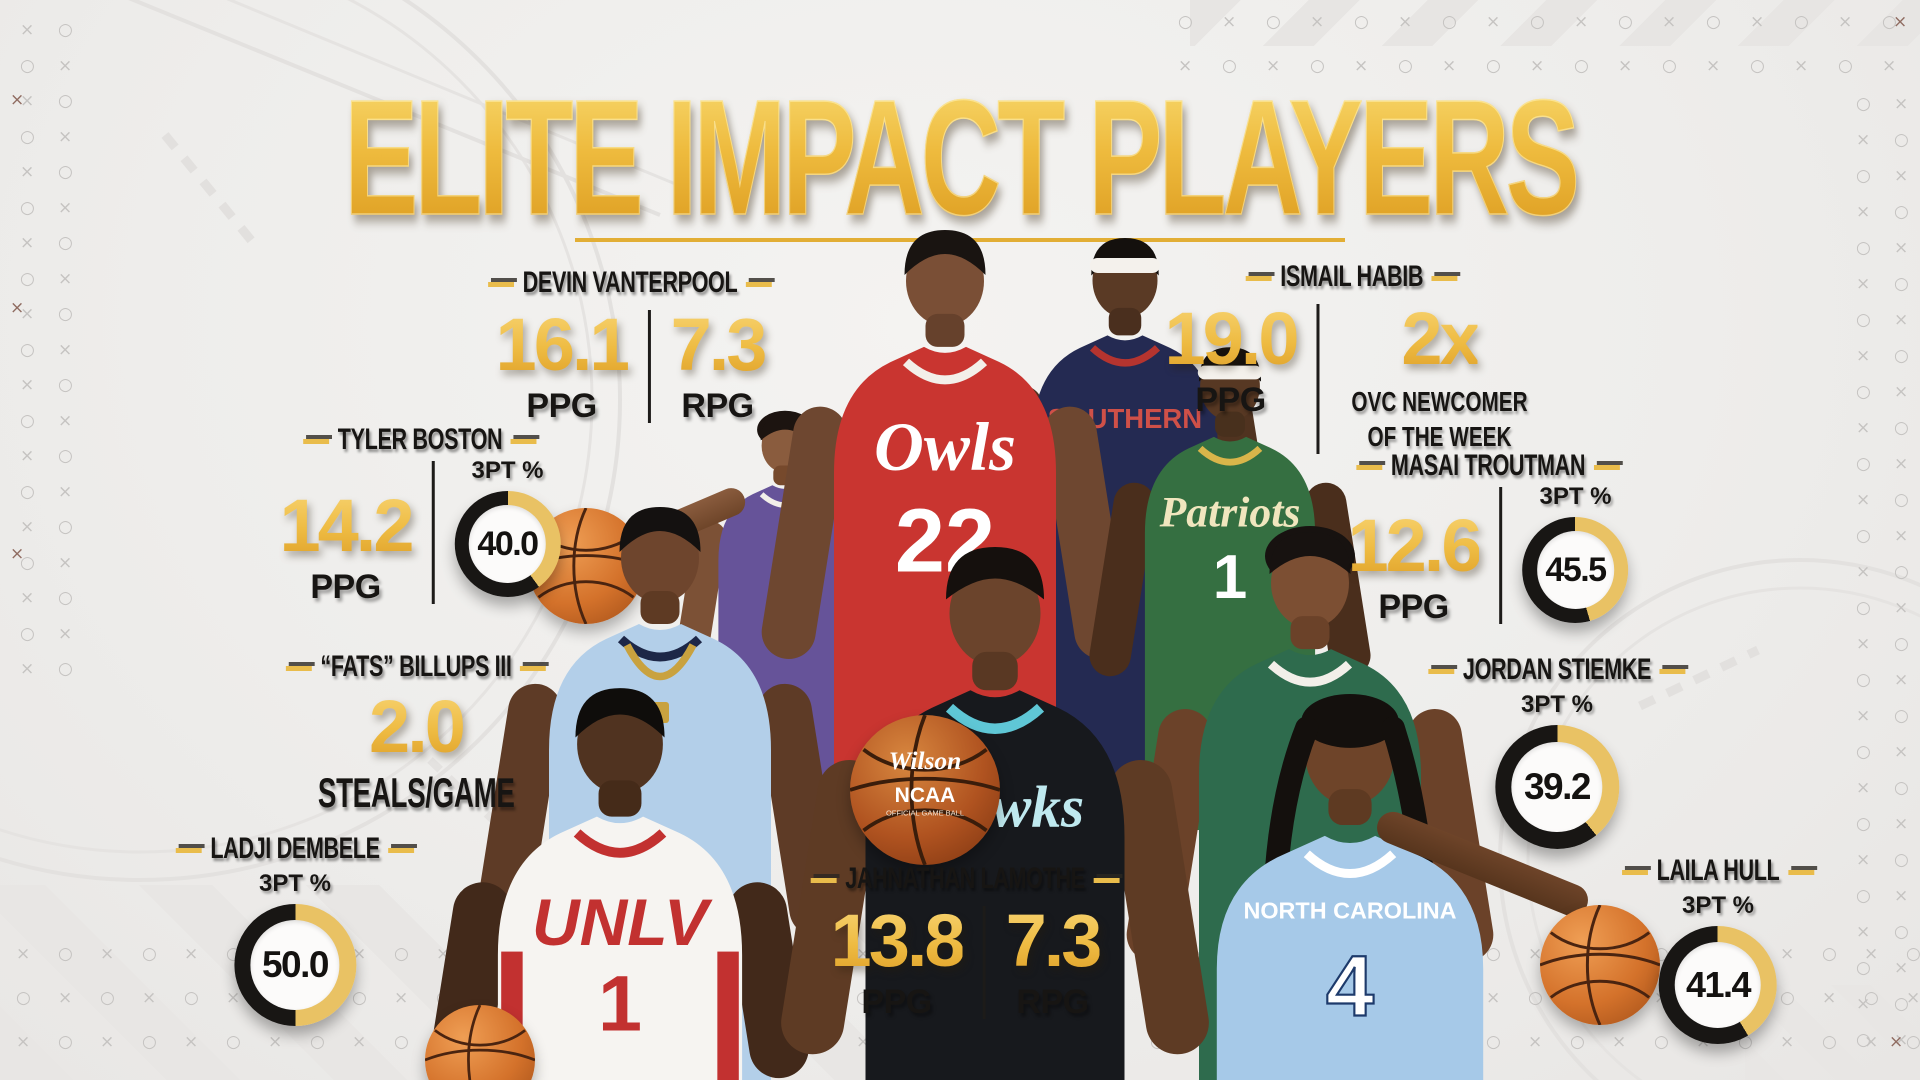 The height and width of the screenshot is (1080, 1920). I want to click on ball-brand-wilson: Wilson, so click(925, 760).